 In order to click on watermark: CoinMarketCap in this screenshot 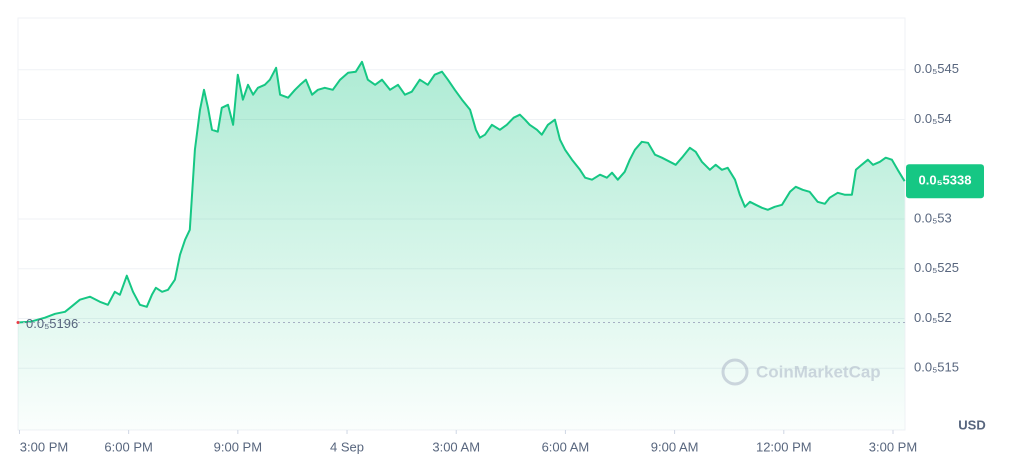, I will do `click(801, 372)`.